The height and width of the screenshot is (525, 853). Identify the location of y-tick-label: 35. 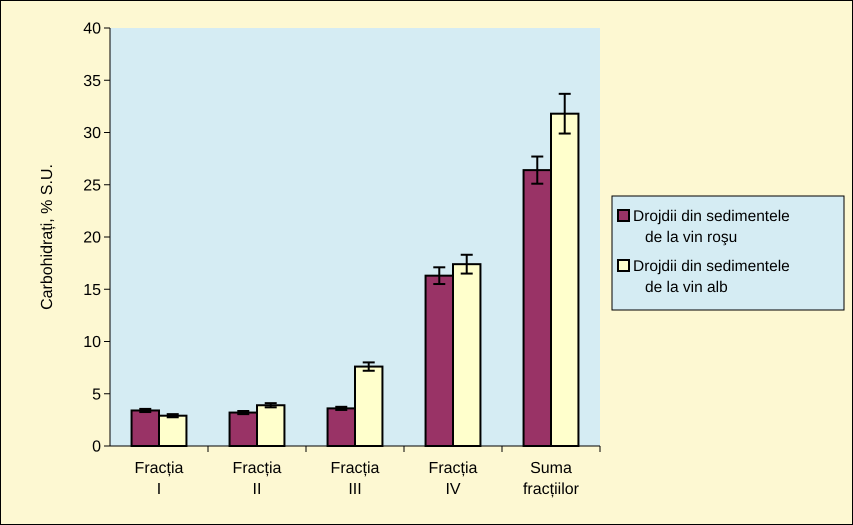
(92, 81).